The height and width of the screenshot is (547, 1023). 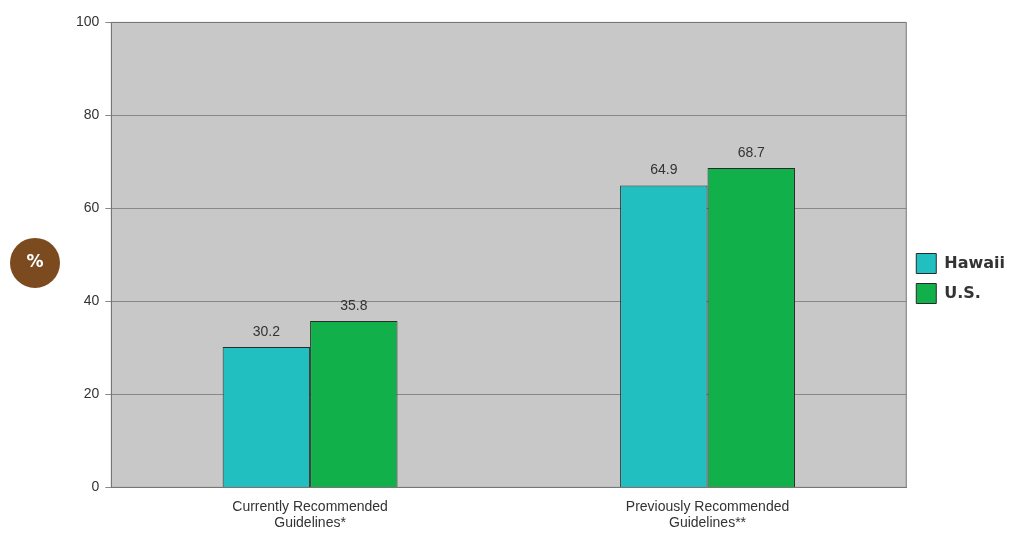 What do you see at coordinates (354, 304) in the screenshot?
I see `data-label: 35.8` at bounding box center [354, 304].